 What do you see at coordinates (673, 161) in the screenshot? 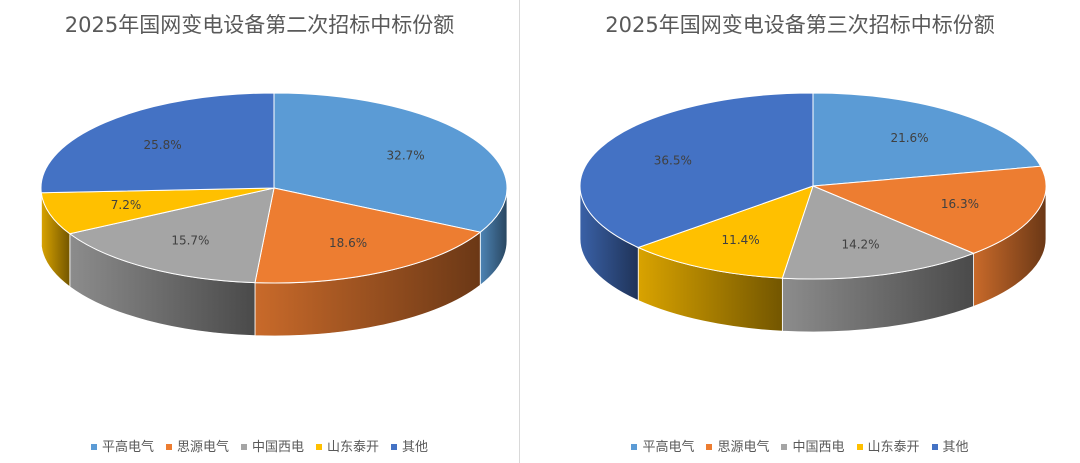
I see `data-label-slice-5: 36.5%` at bounding box center [673, 161].